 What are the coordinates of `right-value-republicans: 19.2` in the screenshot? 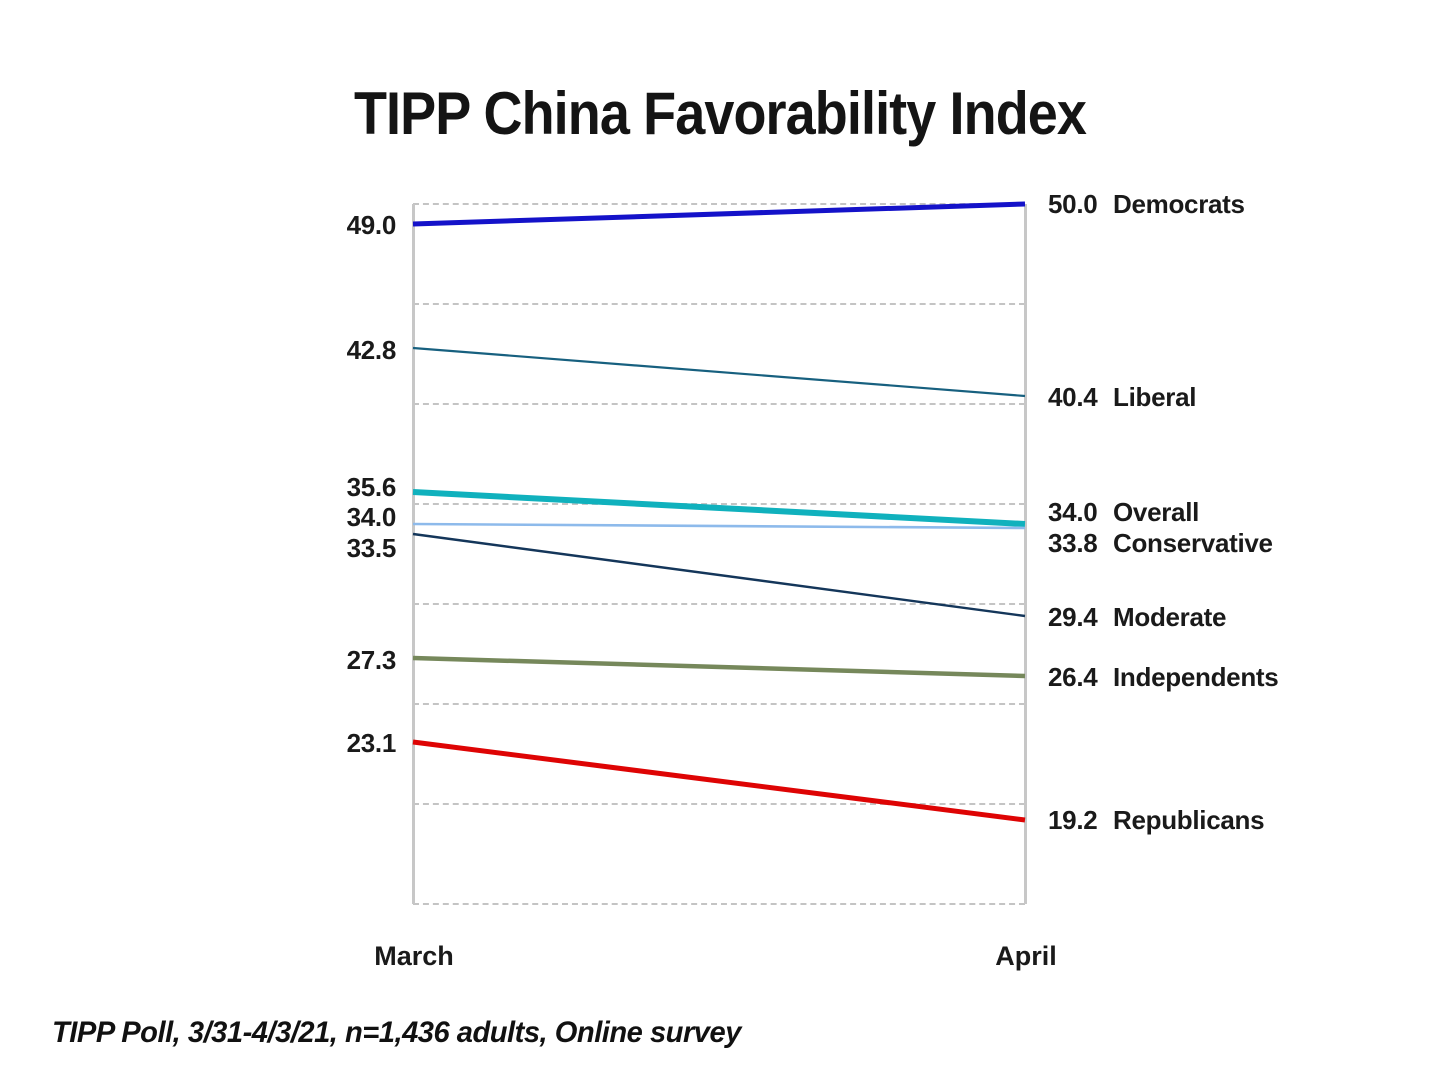 It's located at (1073, 820).